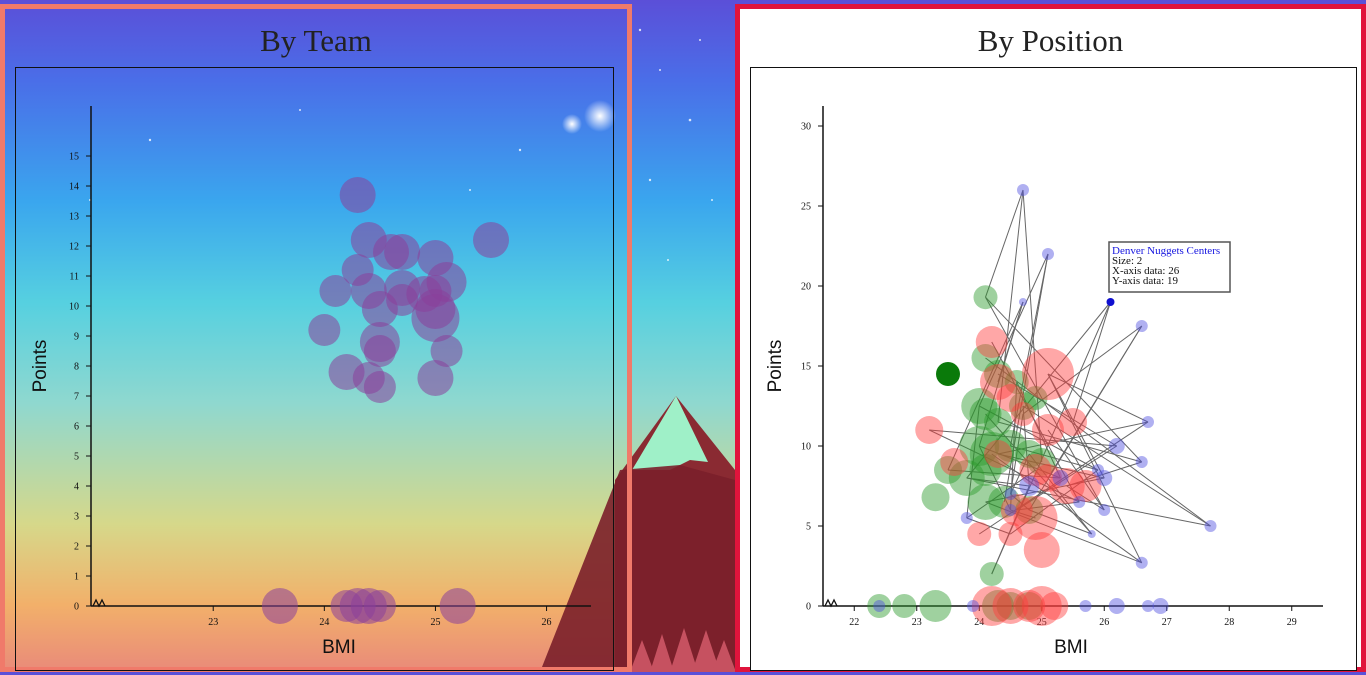  I want to click on star-glow, so click(572, 124).